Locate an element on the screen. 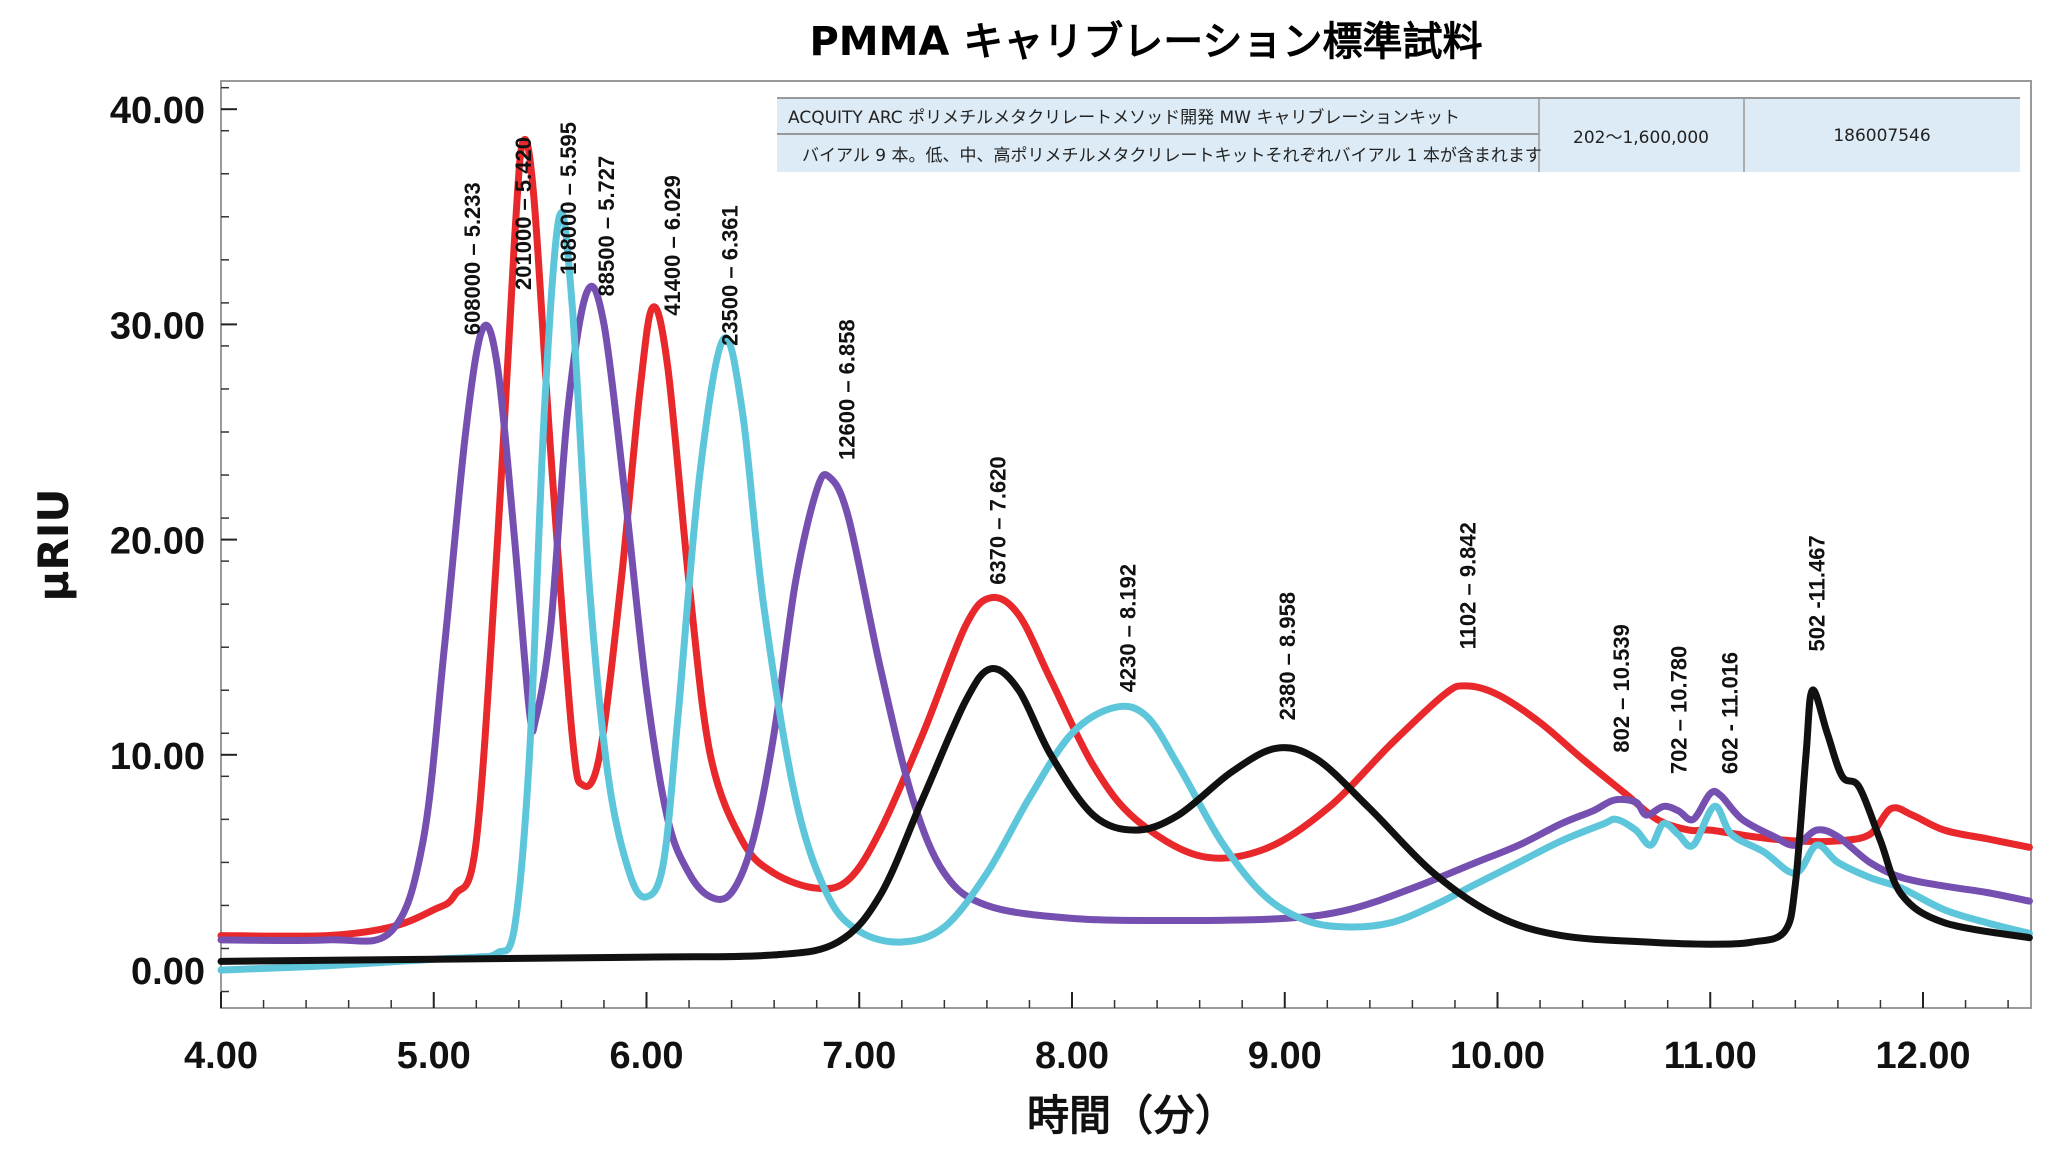  x-axis-label: 時間（分） is located at coordinates (1132, 1115).